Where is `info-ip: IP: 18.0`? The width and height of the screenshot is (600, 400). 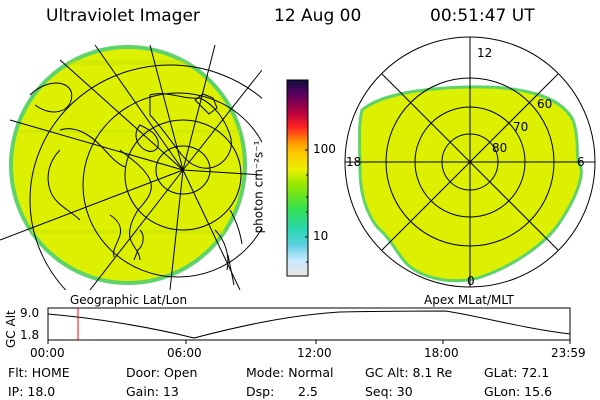 info-ip: IP: 18.0 is located at coordinates (32, 391).